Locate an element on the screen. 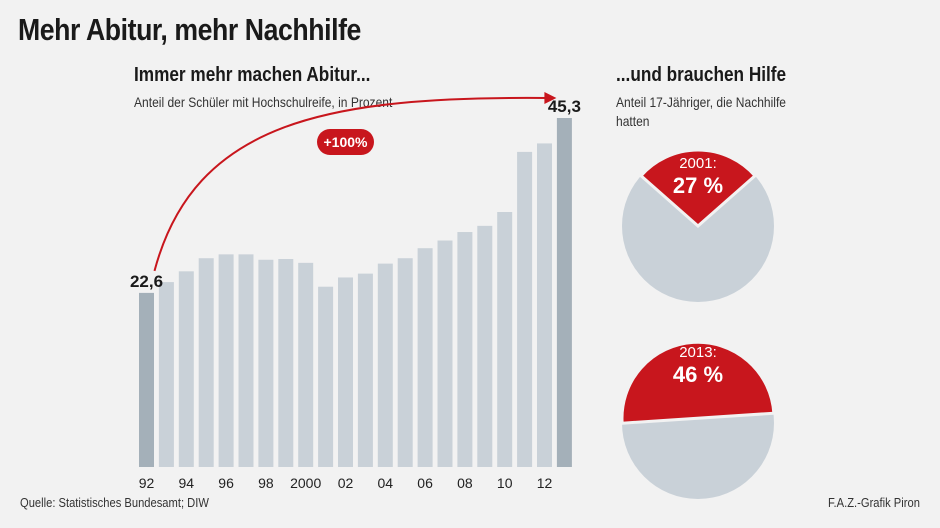  arrow-head is located at coordinates (550, 98).